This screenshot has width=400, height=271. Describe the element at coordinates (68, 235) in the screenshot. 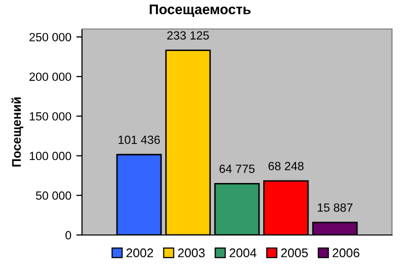

I see `y-tick-label: 0` at that location.